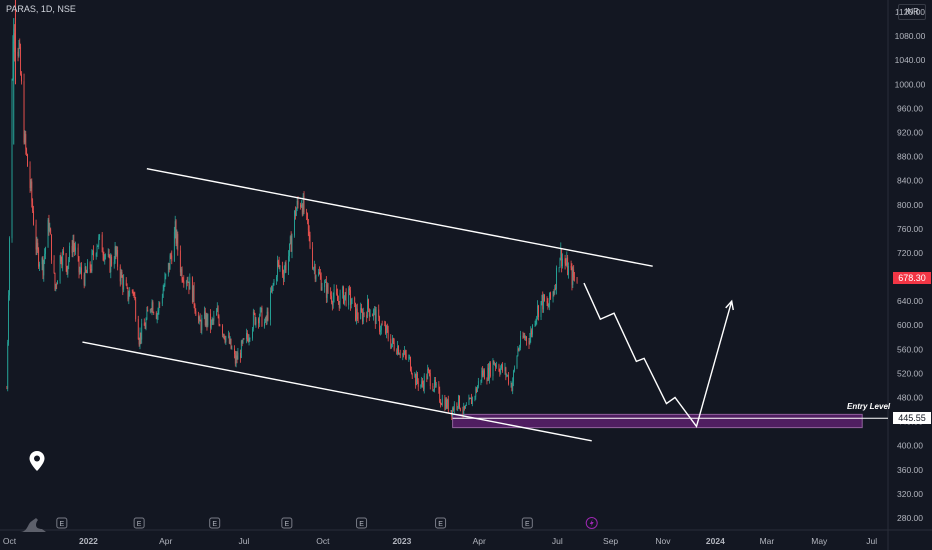  What do you see at coordinates (401, 541) in the screenshot?
I see `x-tick-label: 2023` at bounding box center [401, 541].